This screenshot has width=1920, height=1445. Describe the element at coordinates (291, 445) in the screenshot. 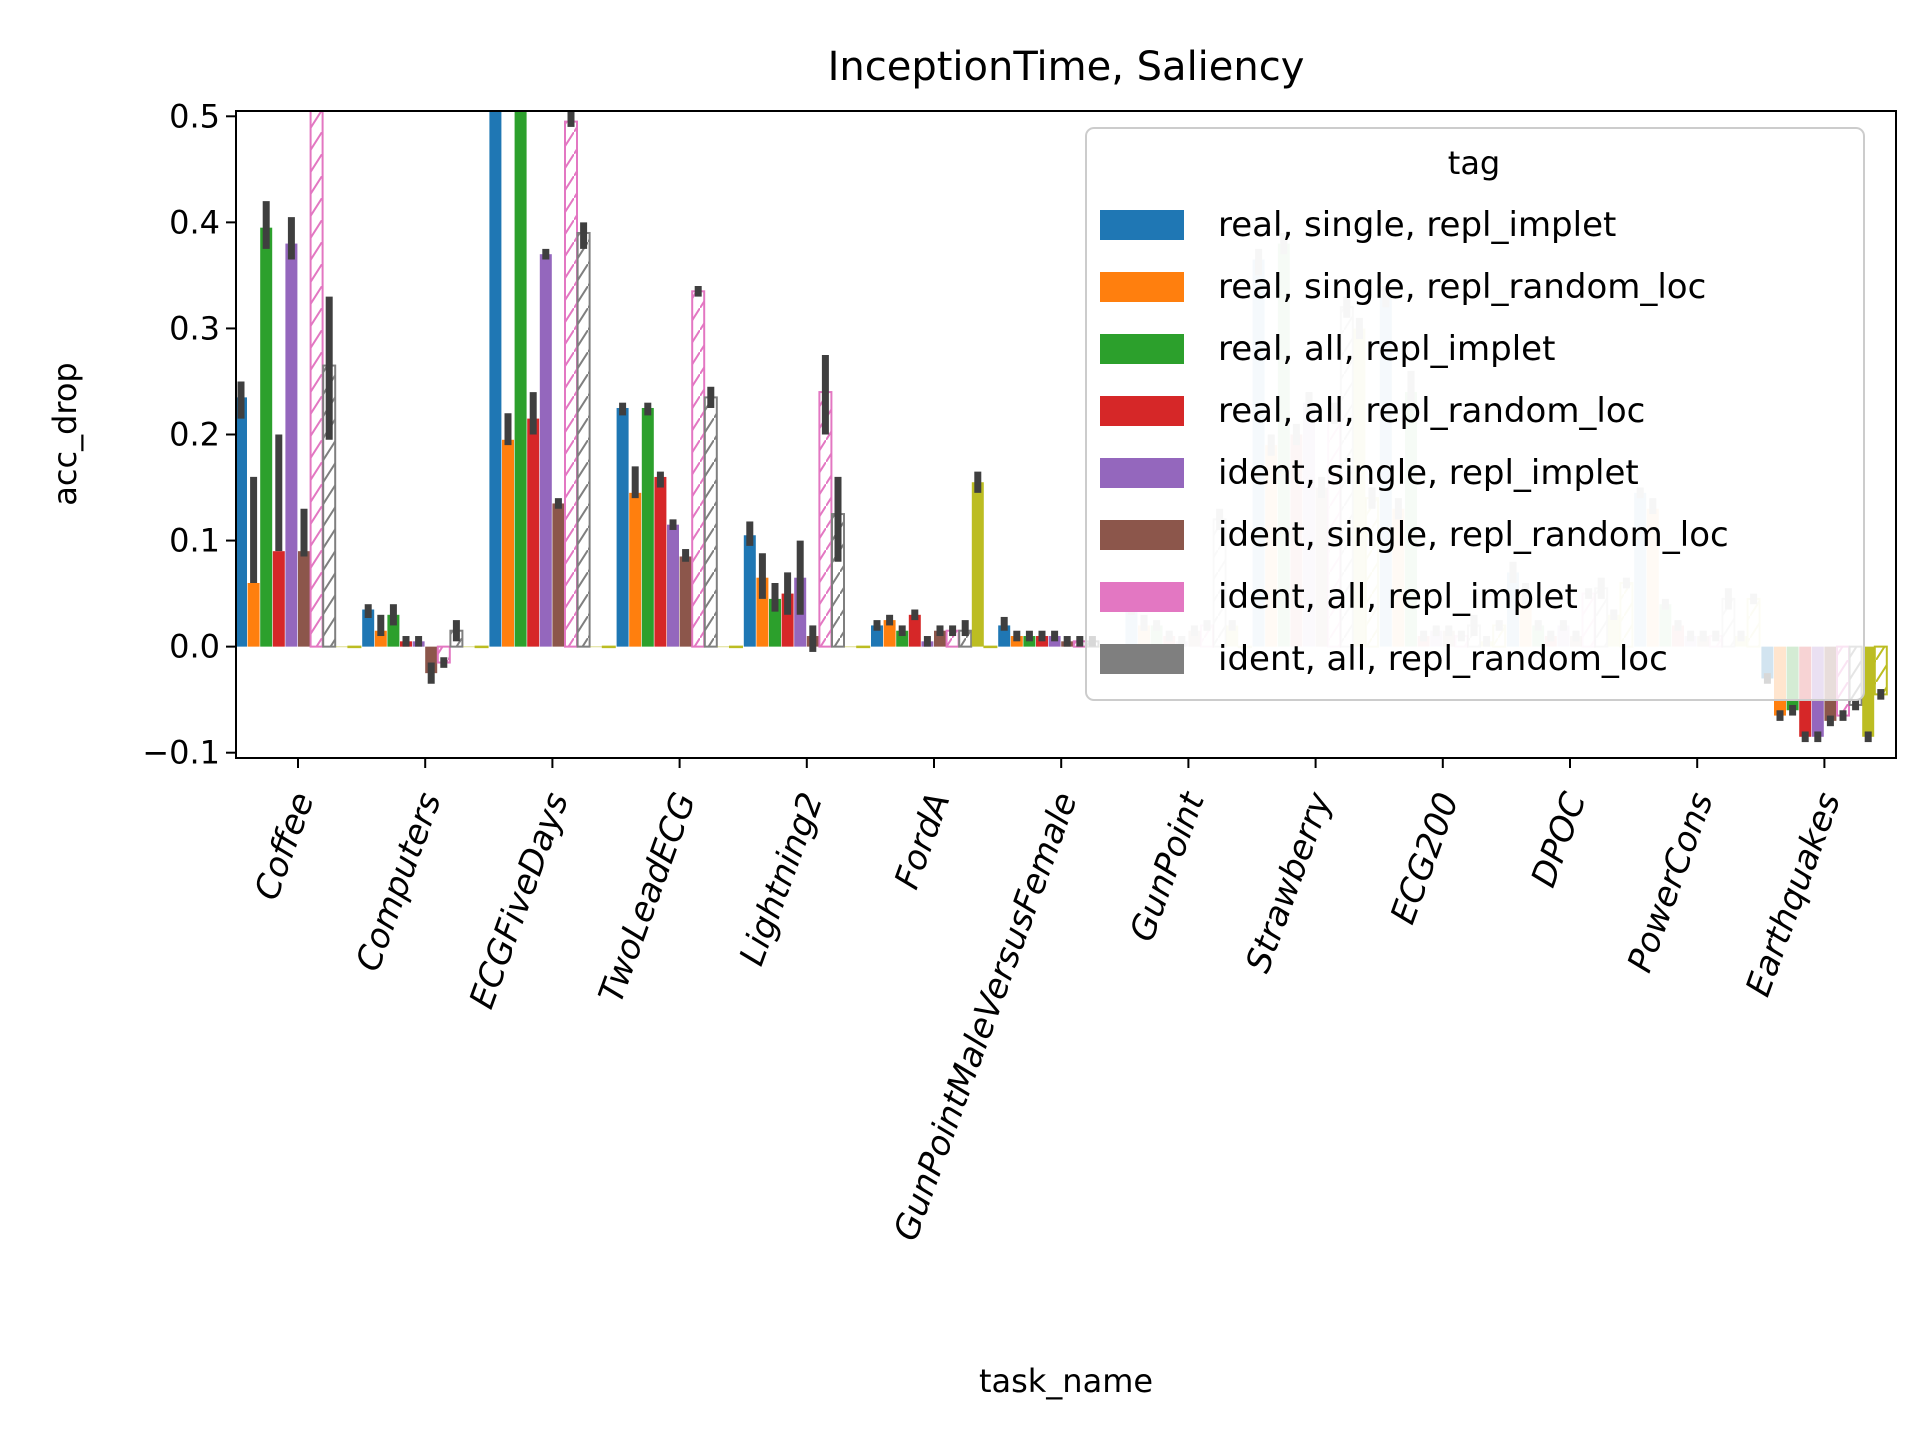

I see `bar-ident-single-repl-implet-coffee` at that location.